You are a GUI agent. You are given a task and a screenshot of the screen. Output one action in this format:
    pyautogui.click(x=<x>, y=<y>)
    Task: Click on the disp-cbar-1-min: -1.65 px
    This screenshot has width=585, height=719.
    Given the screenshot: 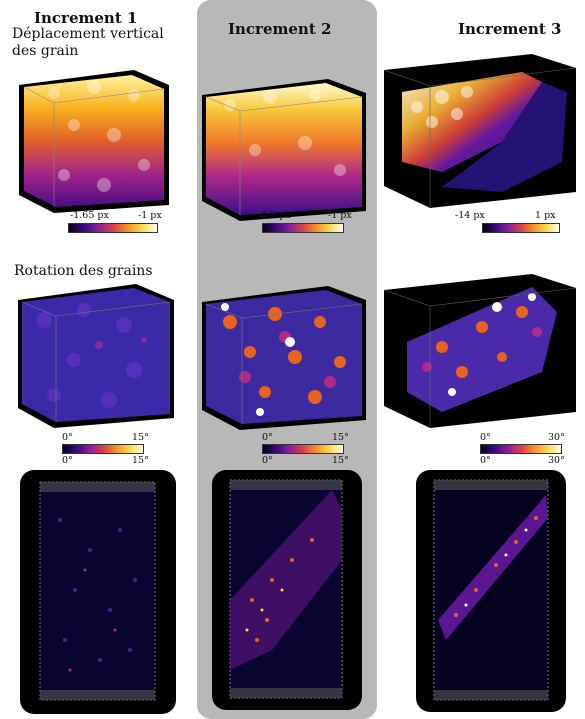 What is the action you would take?
    pyautogui.click(x=89, y=215)
    